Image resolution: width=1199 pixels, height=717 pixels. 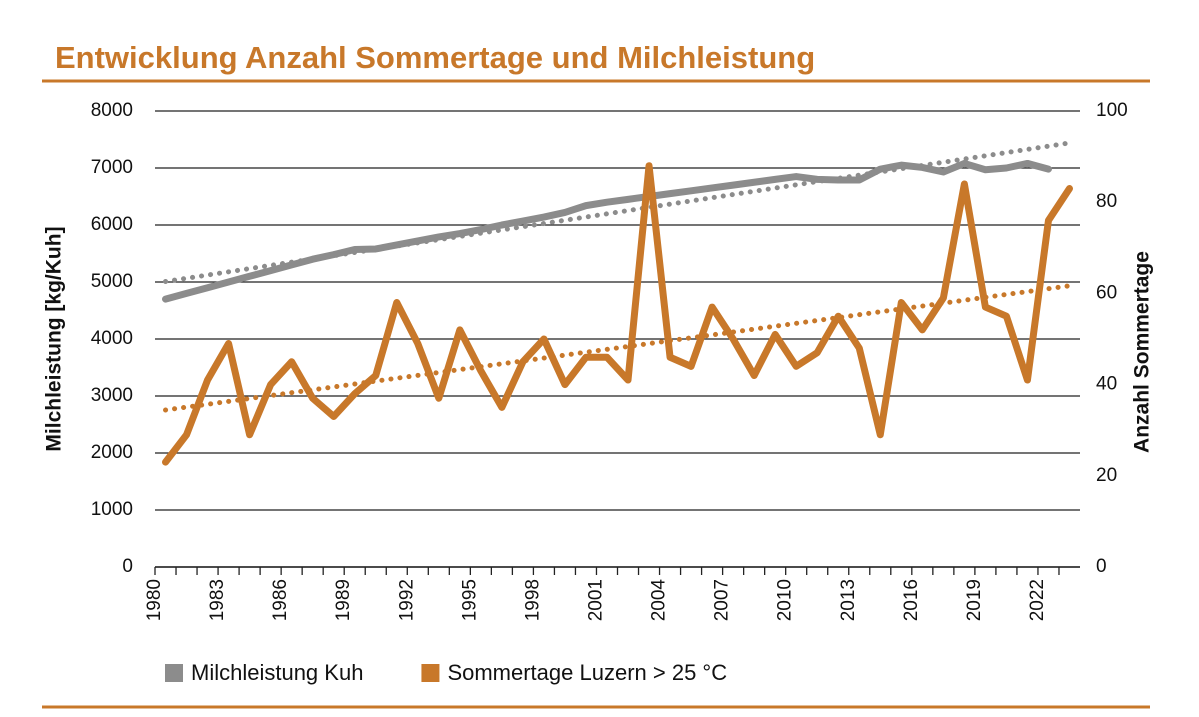 What do you see at coordinates (785, 600) in the screenshot?
I see `x-tick-label: 2010` at bounding box center [785, 600].